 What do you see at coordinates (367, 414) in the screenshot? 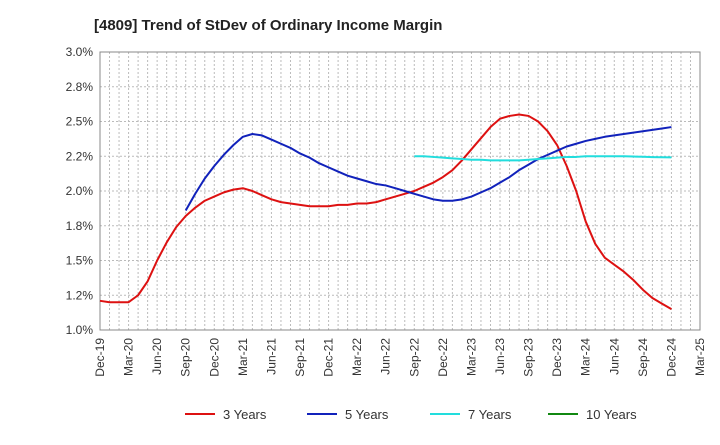
I see `legend-label-5-years: 5 Years` at bounding box center [367, 414].